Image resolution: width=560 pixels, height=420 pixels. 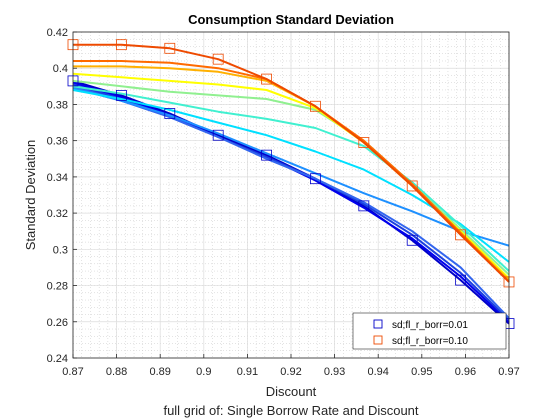 I want to click on y-tick-label: 0.42, so click(x=57, y=33).